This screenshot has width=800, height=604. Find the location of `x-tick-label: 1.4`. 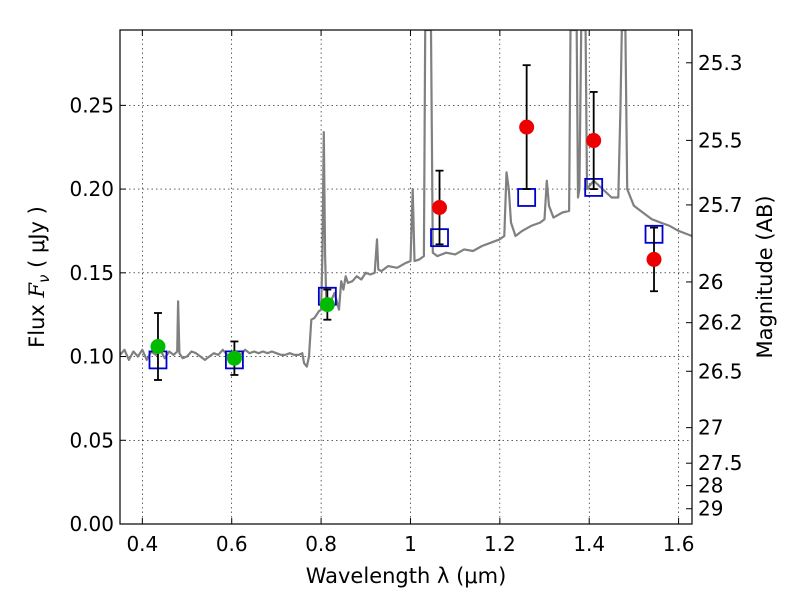

x-tick-label: 1.4 is located at coordinates (589, 544).